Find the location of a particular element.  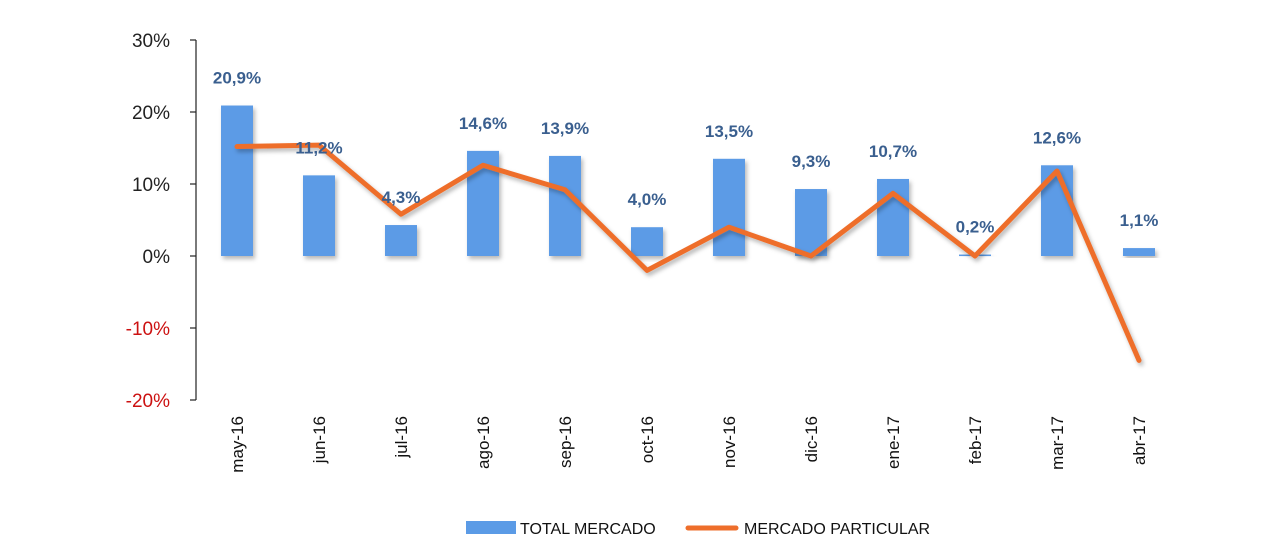

y-tick-label: 30% is located at coordinates (151, 41).